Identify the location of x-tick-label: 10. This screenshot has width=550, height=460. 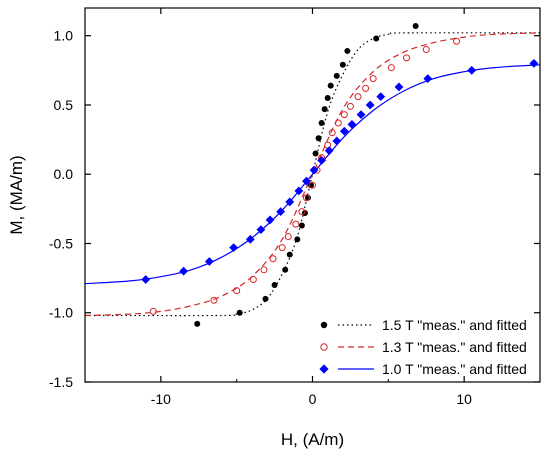
(464, 399).